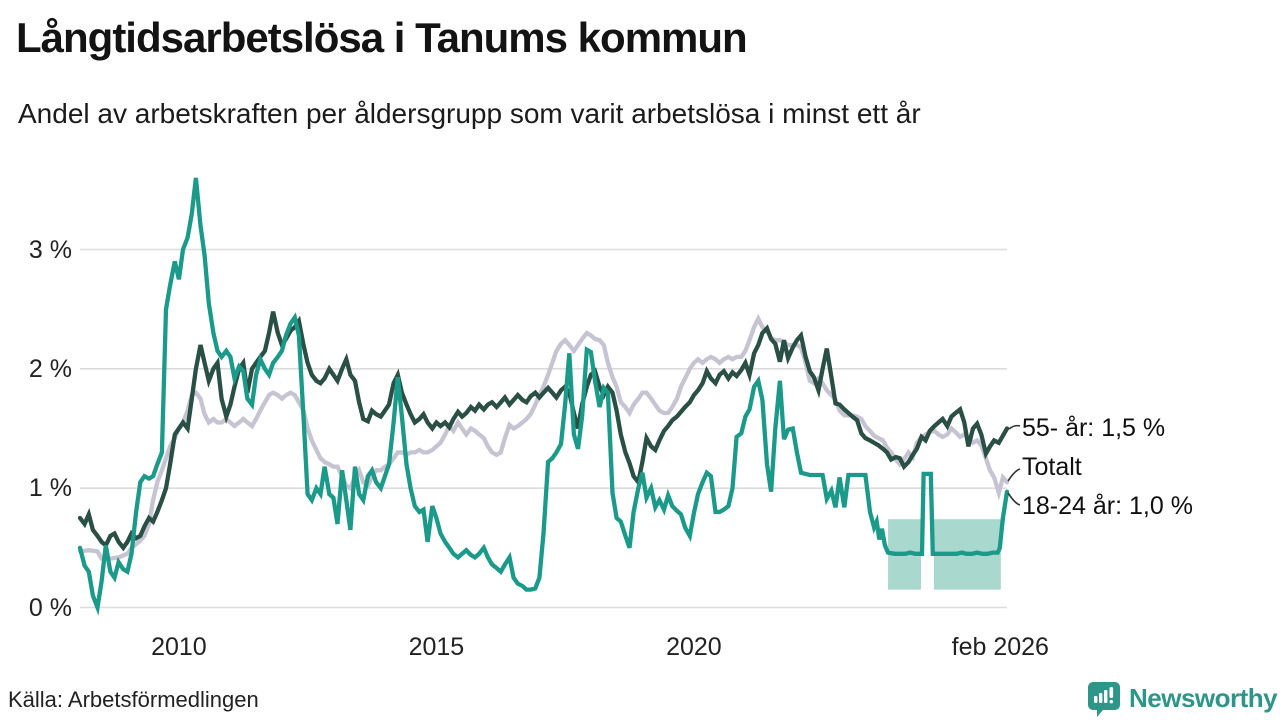 This screenshot has width=1280, height=720. I want to click on x-tick-label: 2010, so click(179, 647).